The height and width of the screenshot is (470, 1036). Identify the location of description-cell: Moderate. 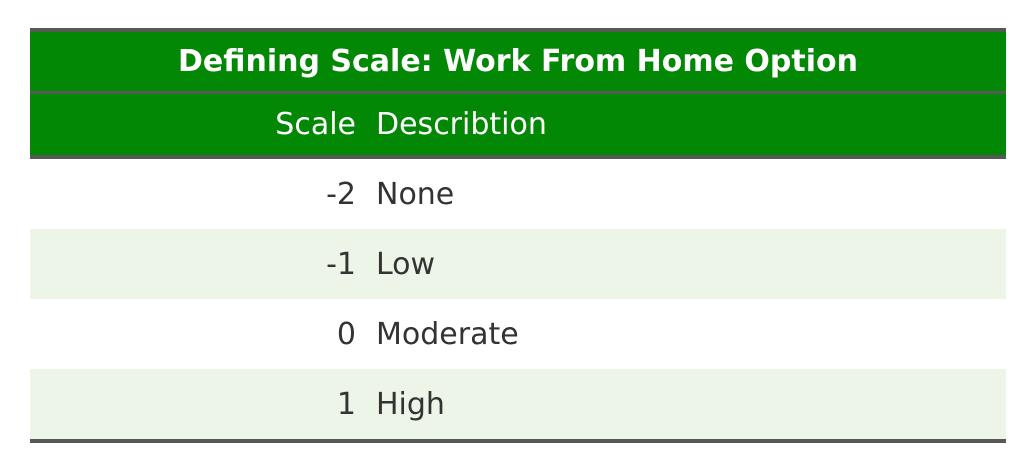
(447, 334).